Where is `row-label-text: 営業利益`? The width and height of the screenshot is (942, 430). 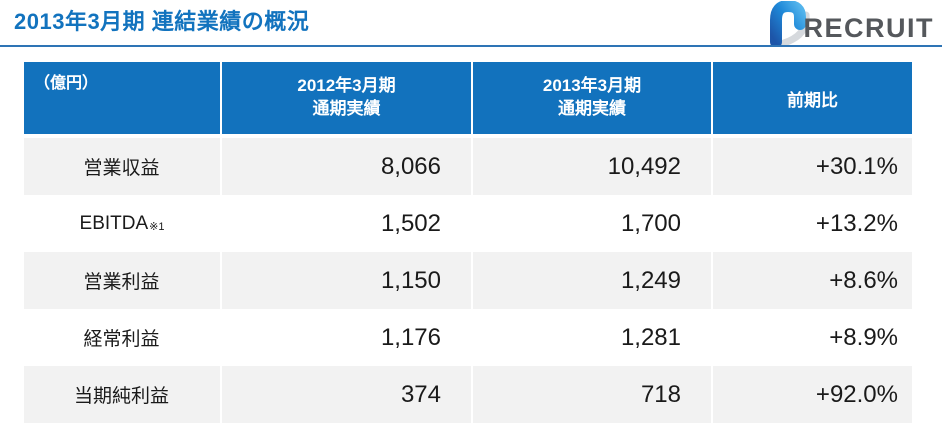
row-label-text: 営業利益 is located at coordinates (121, 282).